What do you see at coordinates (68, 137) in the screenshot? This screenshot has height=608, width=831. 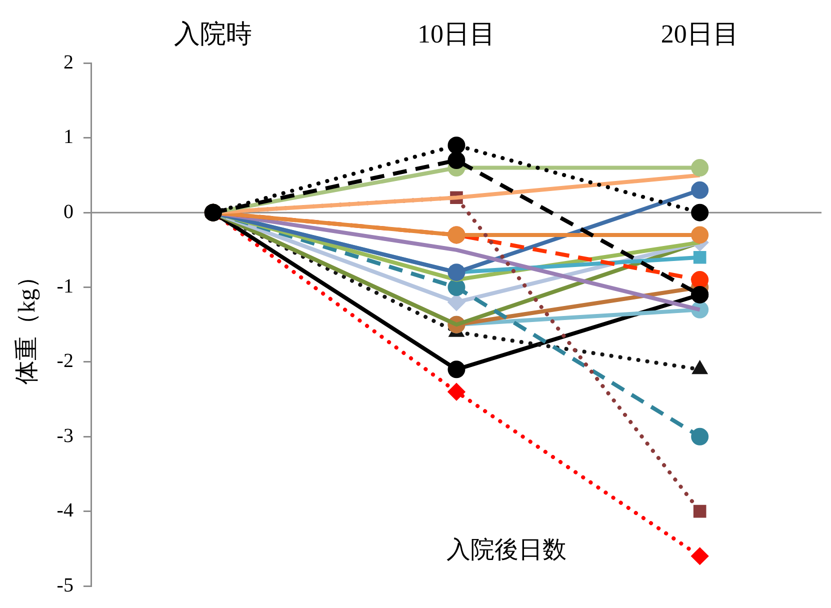 I see `y-tick-label: 1` at bounding box center [68, 137].